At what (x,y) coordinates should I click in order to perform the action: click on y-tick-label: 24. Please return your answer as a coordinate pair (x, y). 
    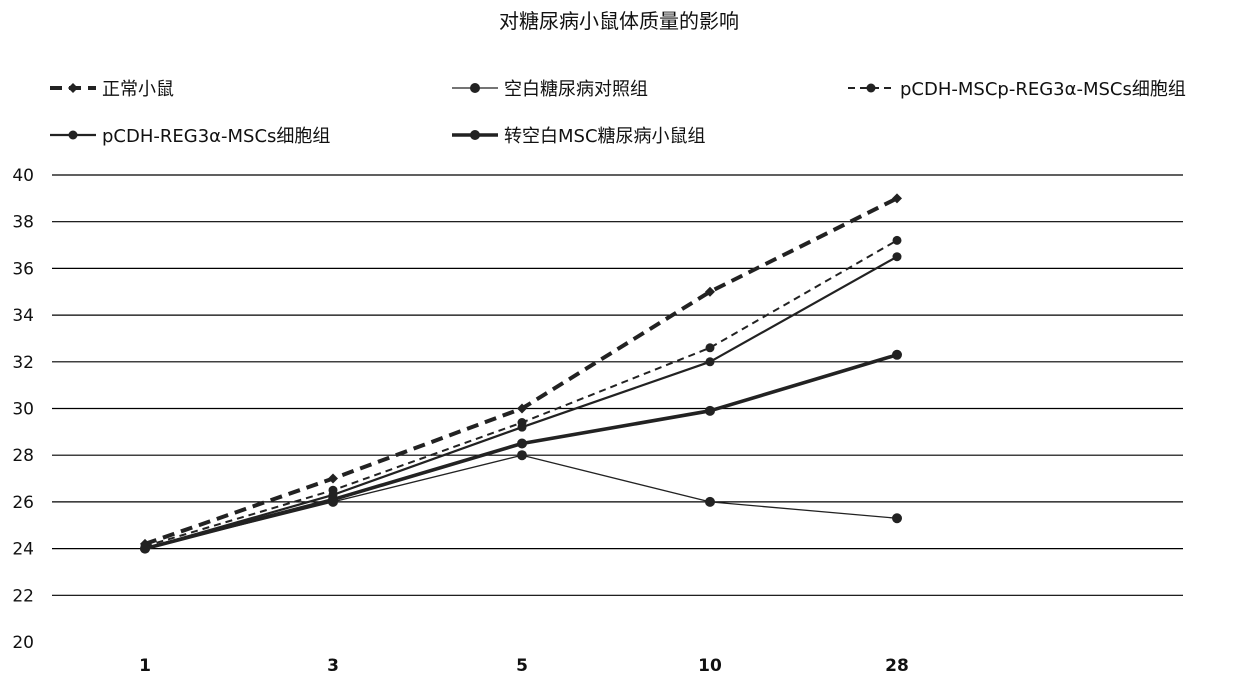
    Looking at the image, I should click on (23, 550).